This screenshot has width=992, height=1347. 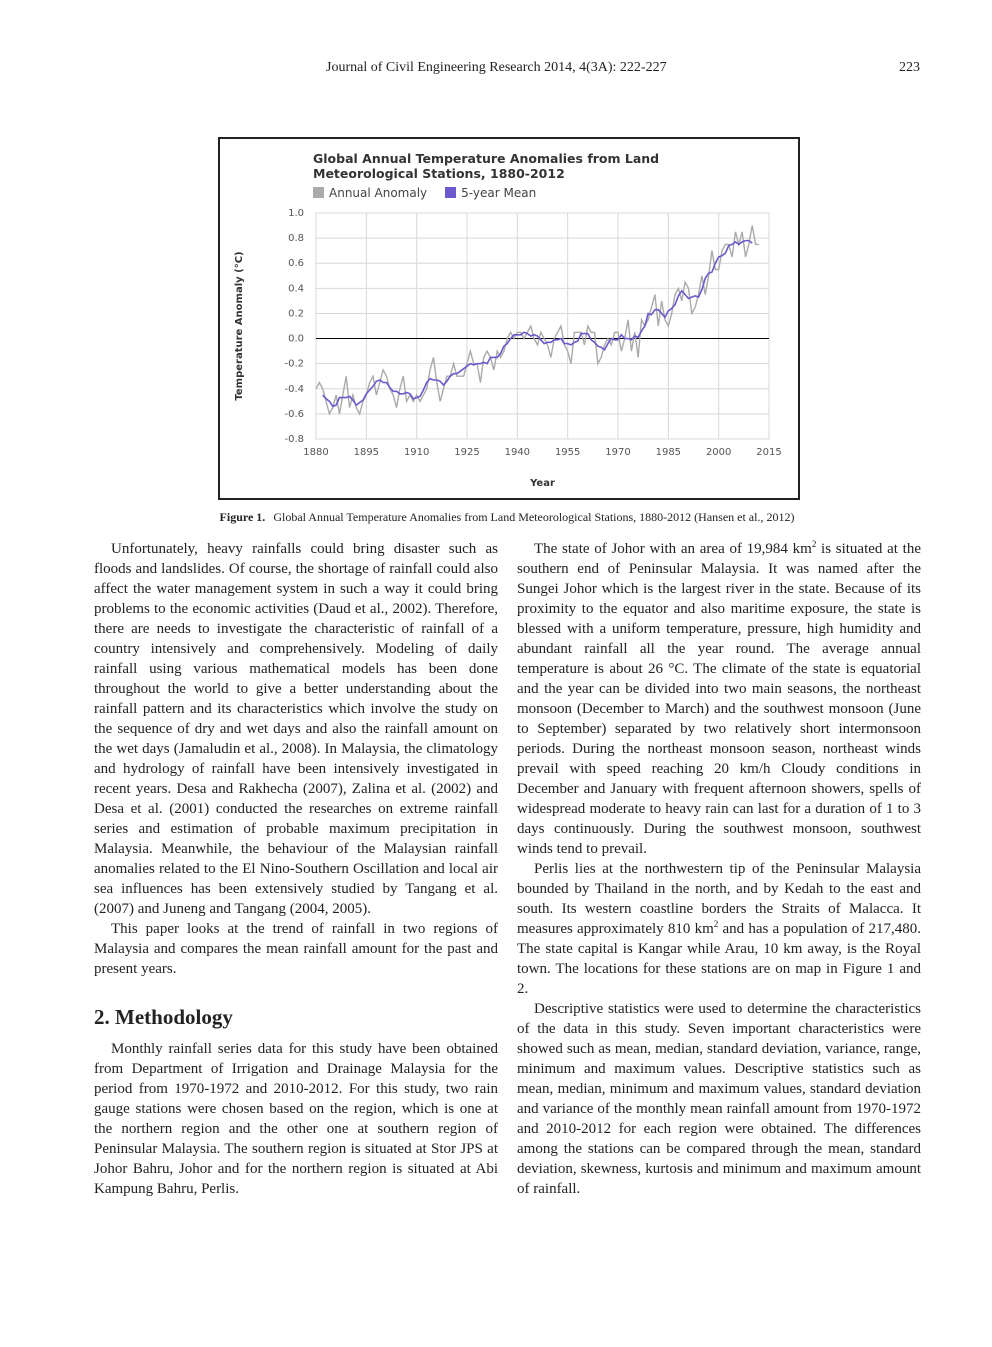 What do you see at coordinates (768, 452) in the screenshot?
I see `x-tick-label: 2015` at bounding box center [768, 452].